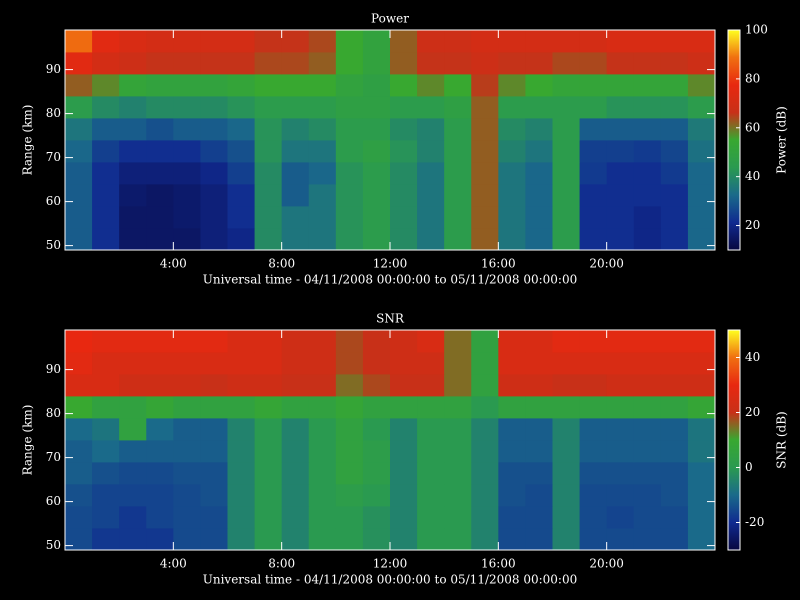  Describe the element at coordinates (28, 140) in the screenshot. I see `y-axis-label: Range (km)` at that location.